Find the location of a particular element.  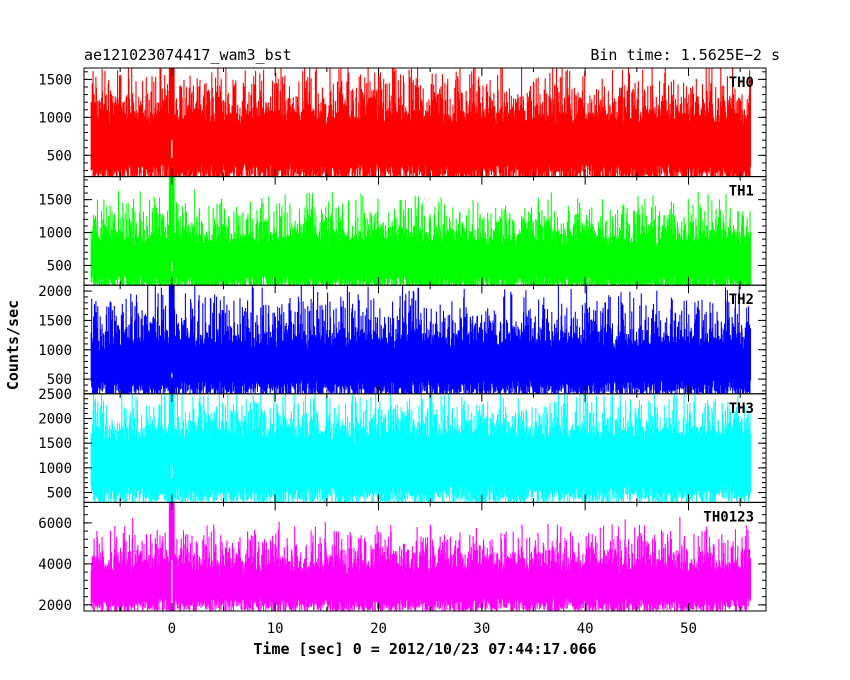

panel-th0: 500 1000 1500 TH0 is located at coordinates (402, 122).